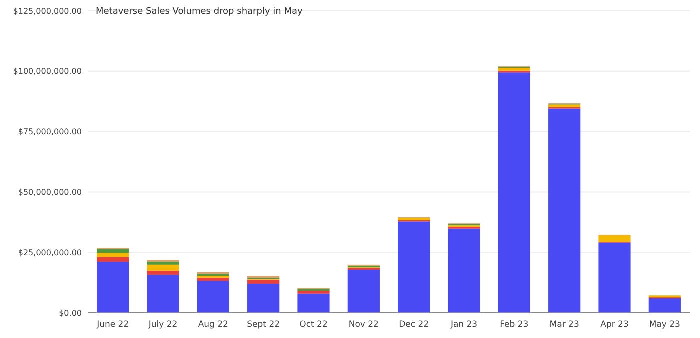 The image size is (700, 338). Describe the element at coordinates (664, 325) in the screenshot. I see `x-tick-label: May 23` at that location.